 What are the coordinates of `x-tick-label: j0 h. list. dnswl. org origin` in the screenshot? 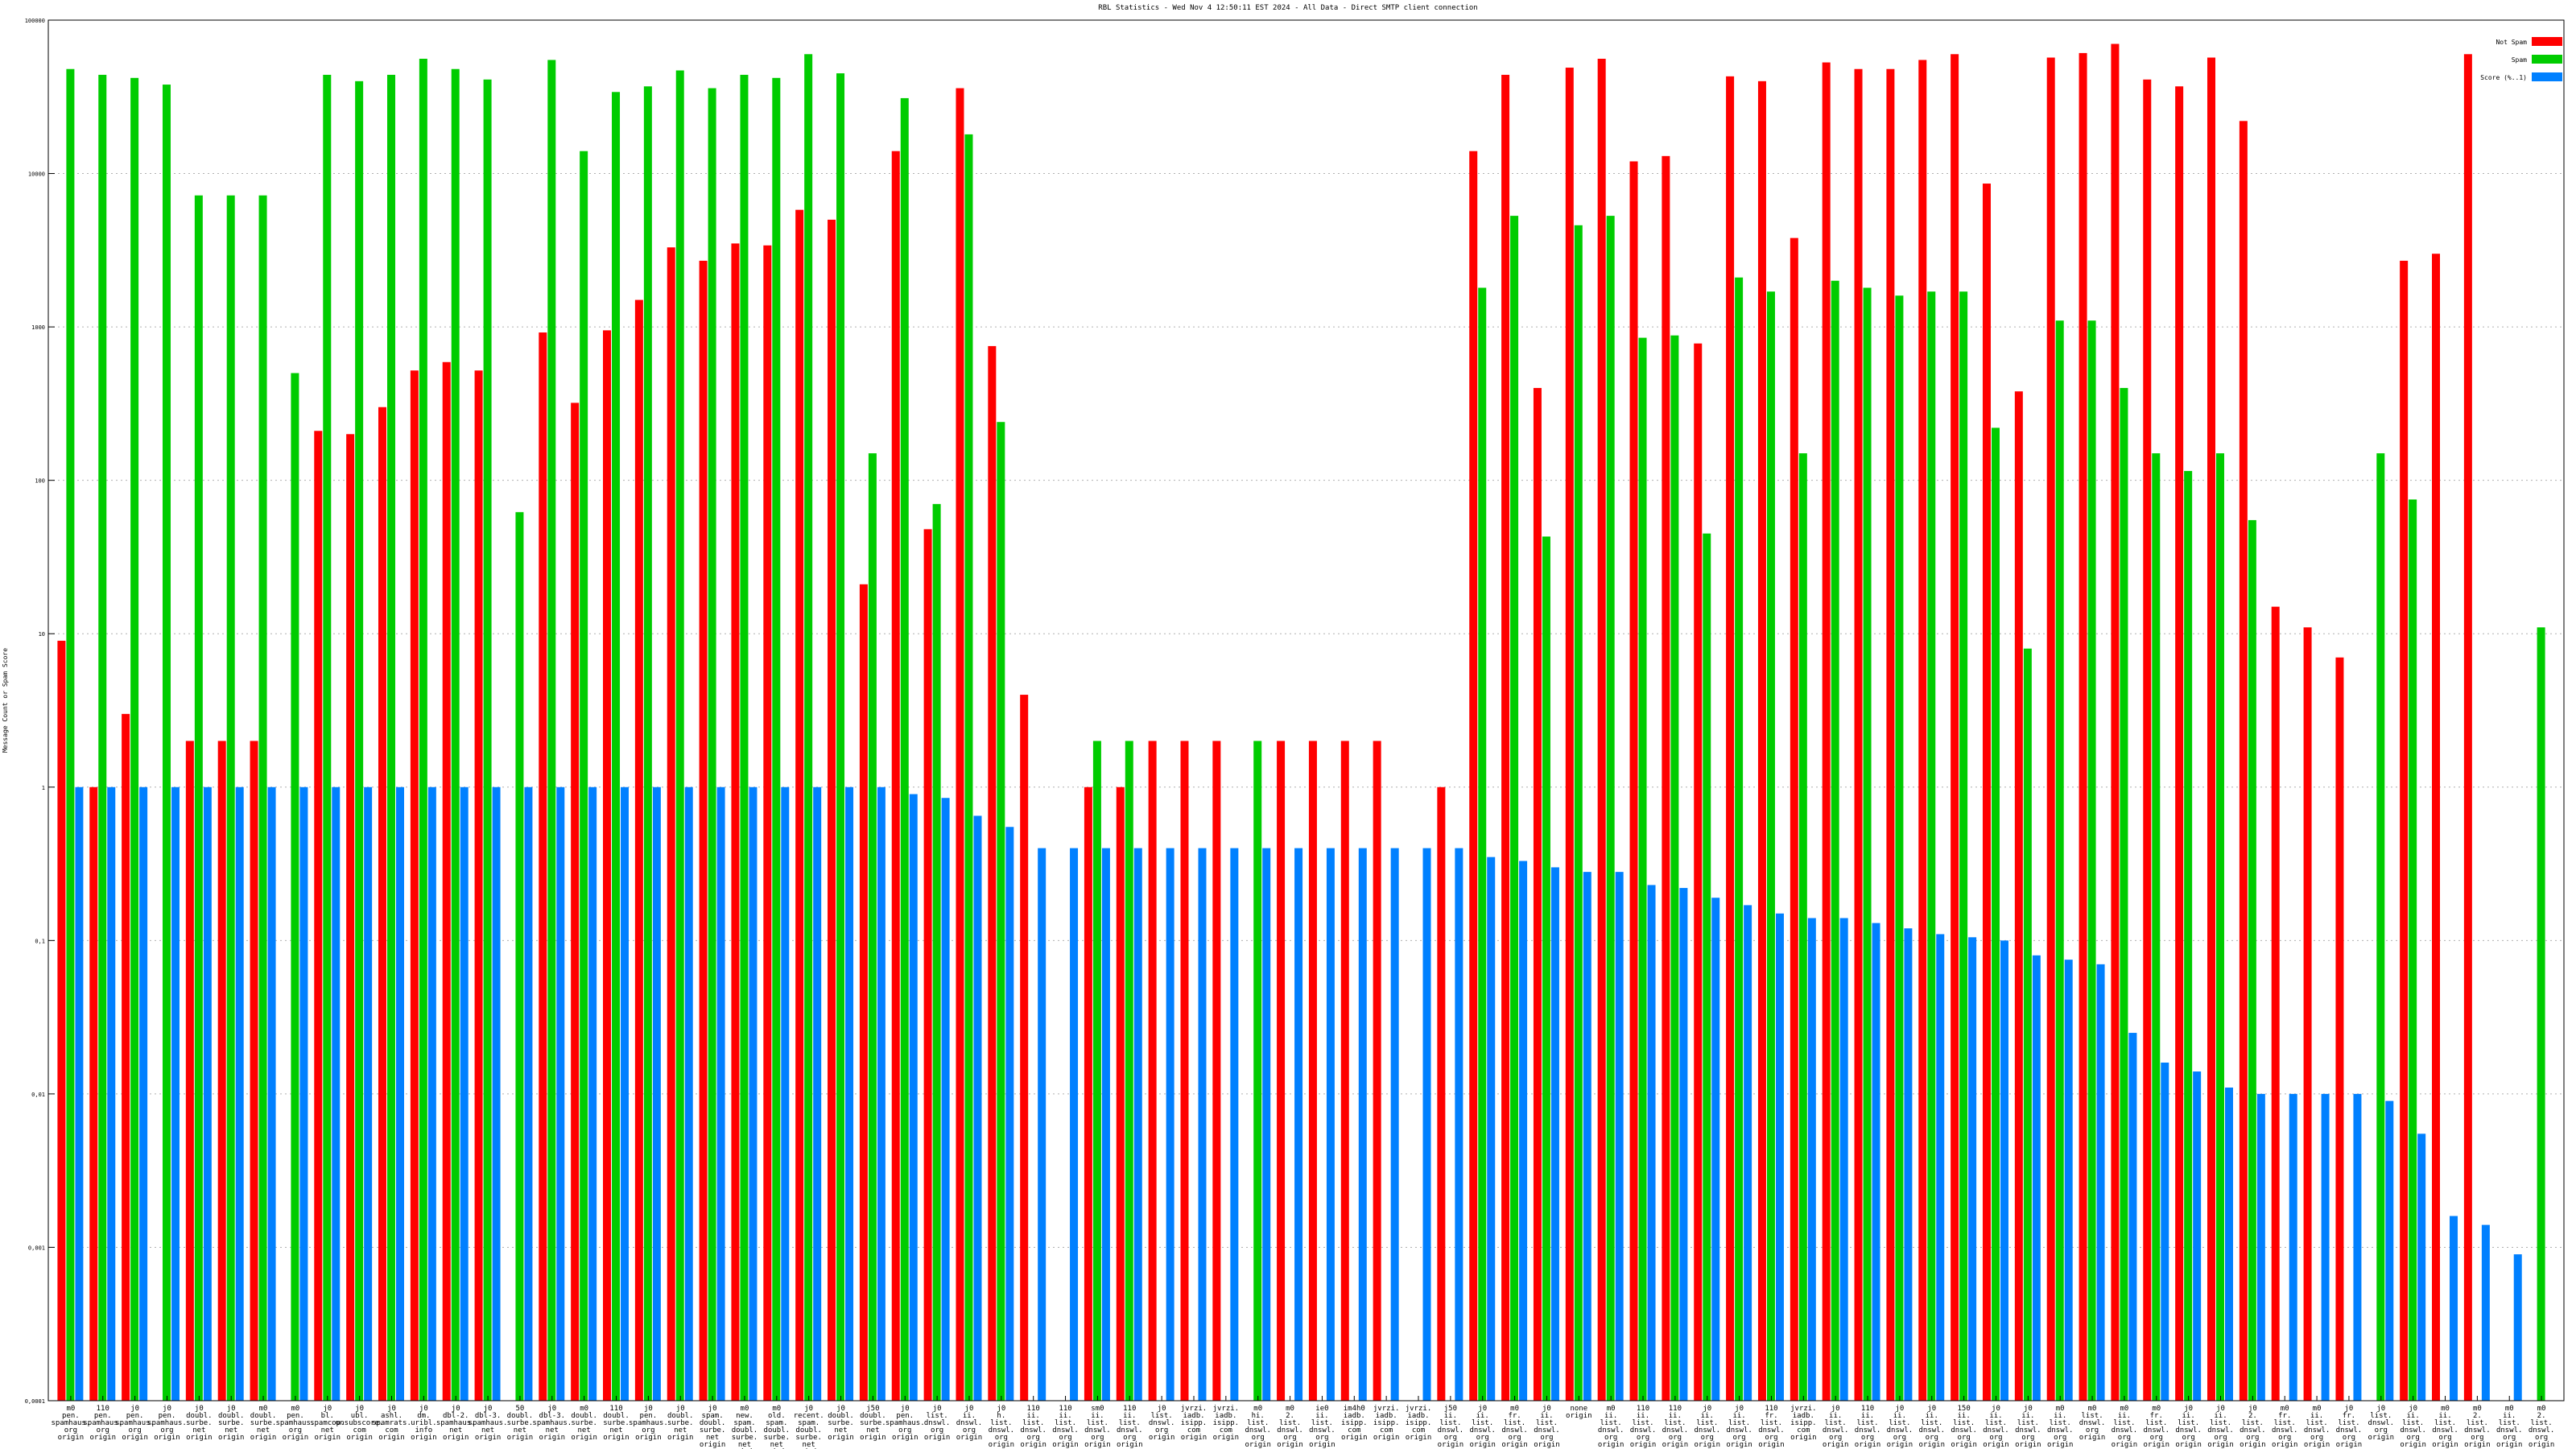 It's located at (1002, 1427).